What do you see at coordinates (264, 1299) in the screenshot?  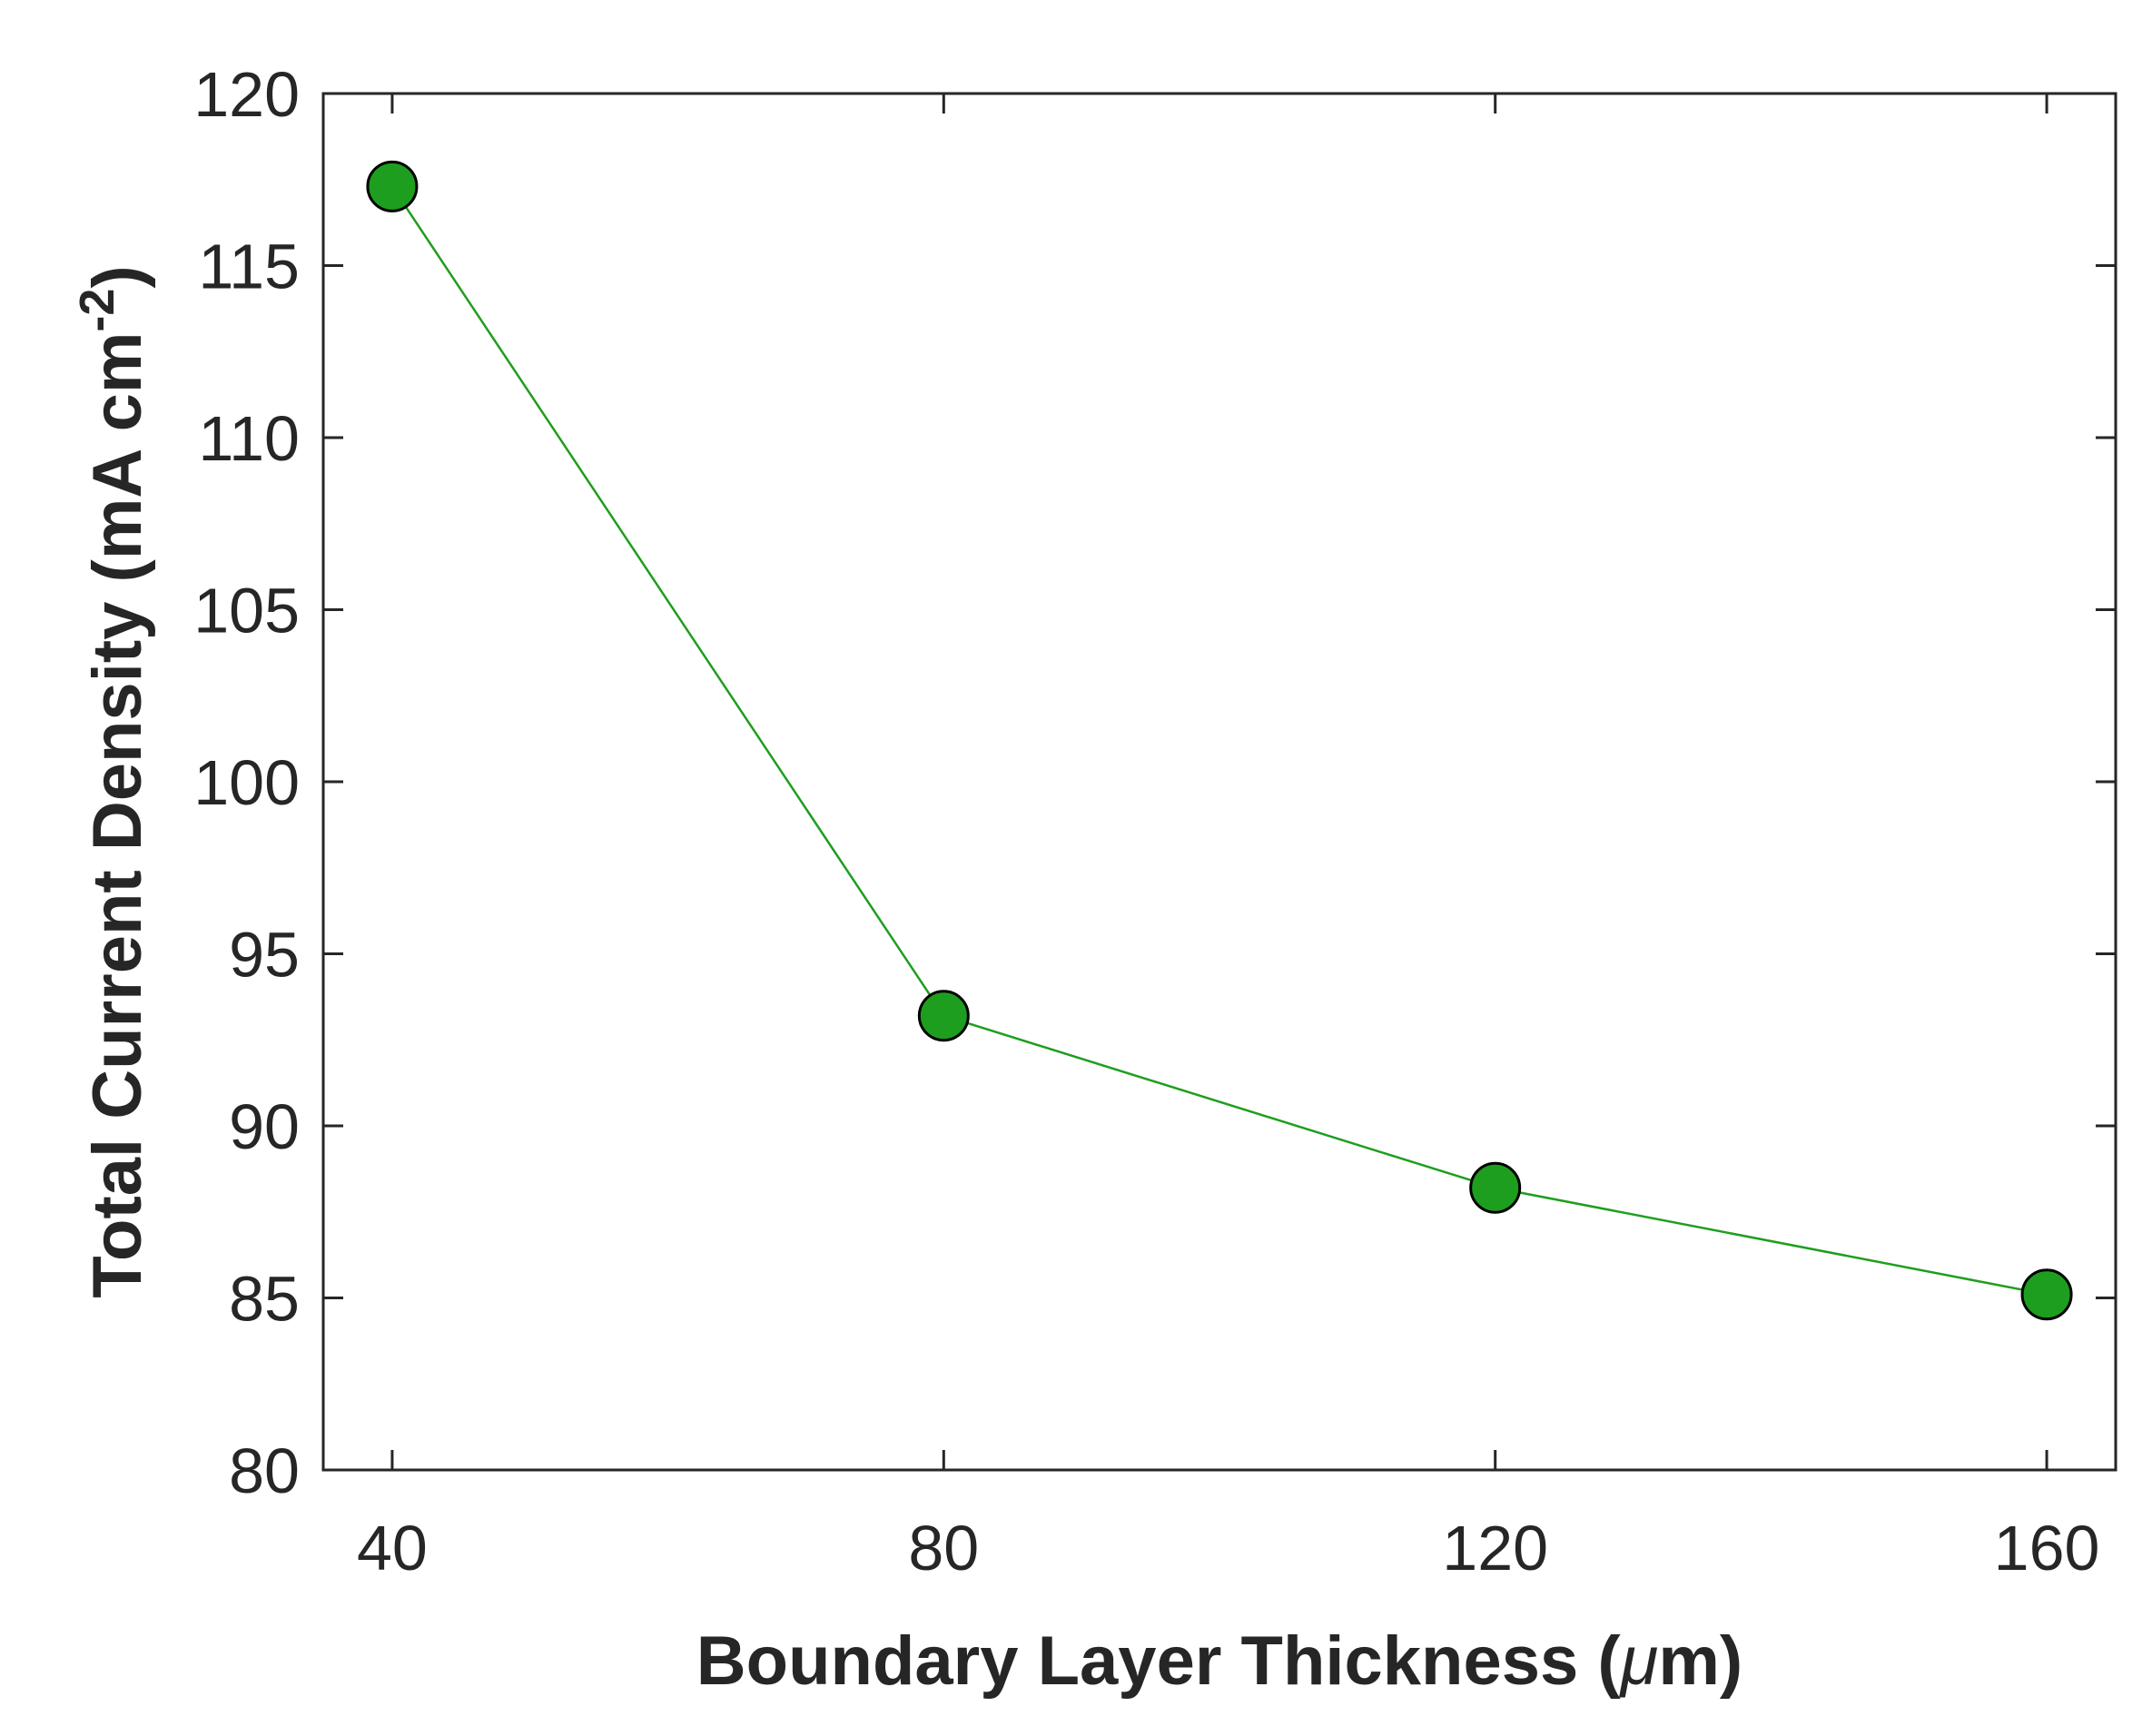 I see `y-tick-label: 85` at bounding box center [264, 1299].